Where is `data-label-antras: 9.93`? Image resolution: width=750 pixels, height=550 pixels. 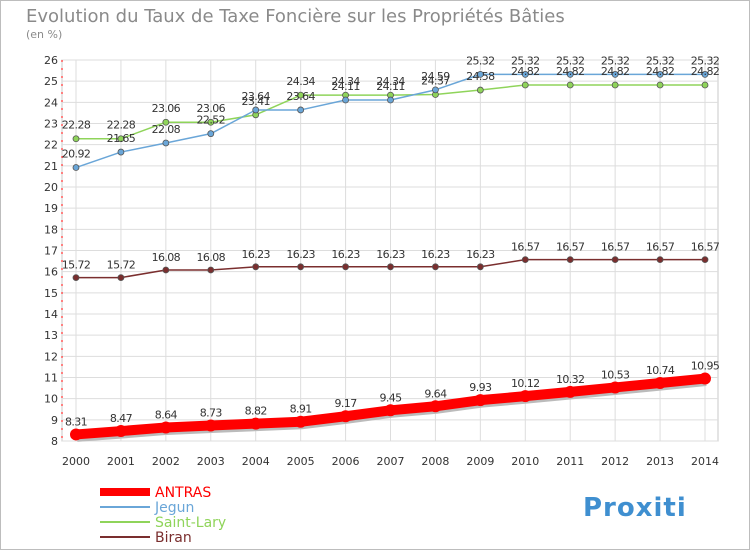
data-label-antras: 9.93 is located at coordinates (480, 387).